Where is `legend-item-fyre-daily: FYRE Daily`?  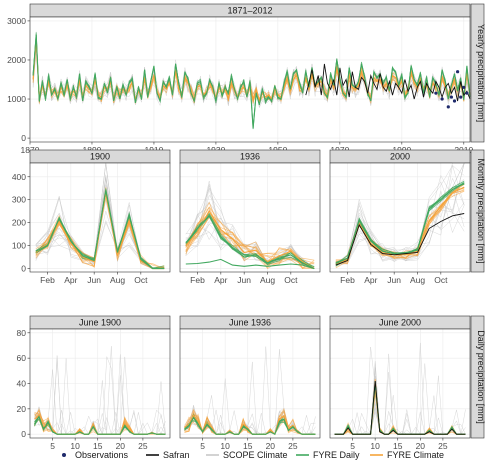
legend-item-fyre-daily: FYRE Daily is located at coordinates (328, 455).